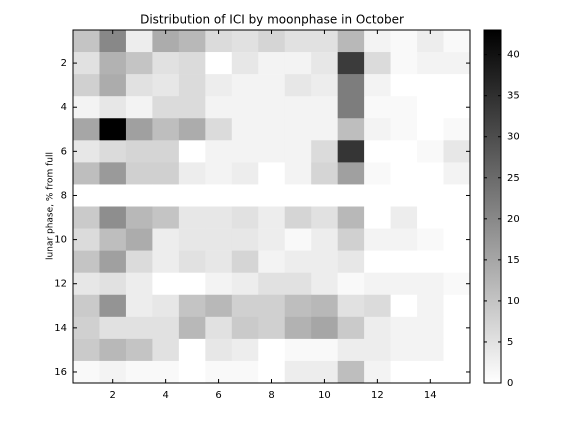  I want to click on x-tick-label: 14, so click(430, 395).